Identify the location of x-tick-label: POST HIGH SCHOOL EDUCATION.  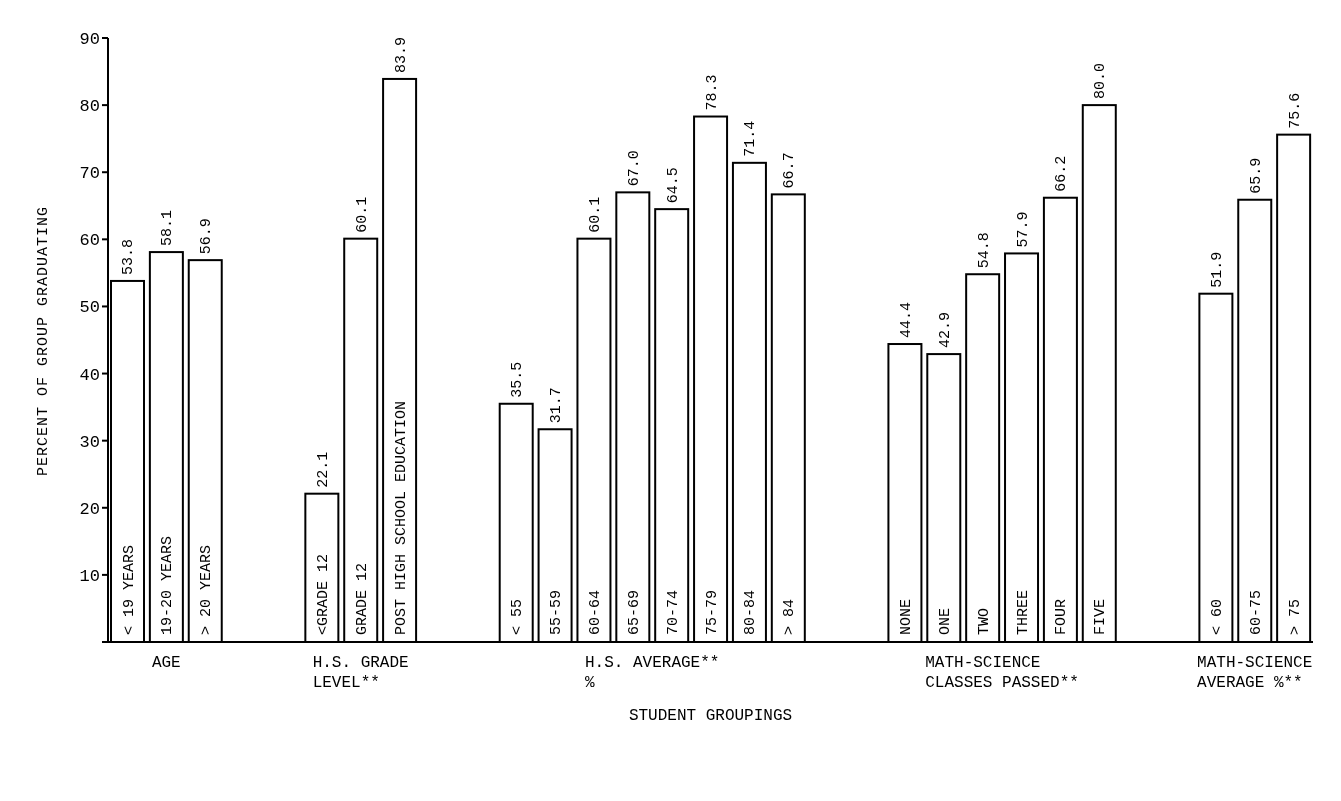
(401, 517).